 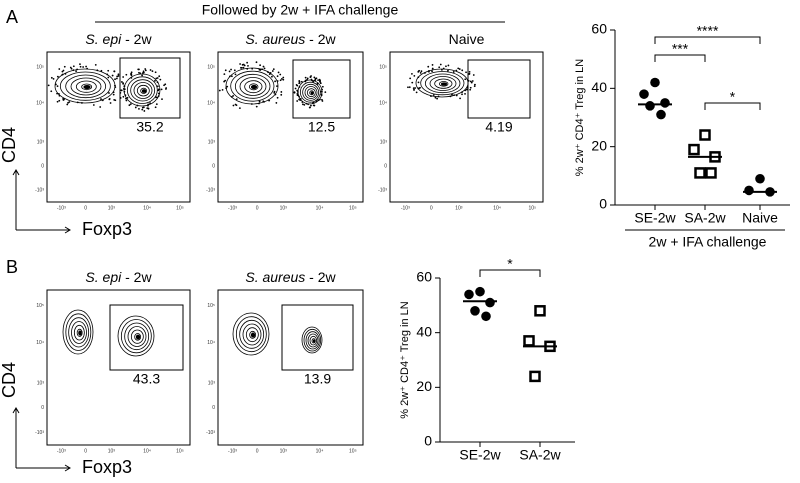 What do you see at coordinates (498, 127) in the screenshot?
I see `gate-value: 4.19` at bounding box center [498, 127].